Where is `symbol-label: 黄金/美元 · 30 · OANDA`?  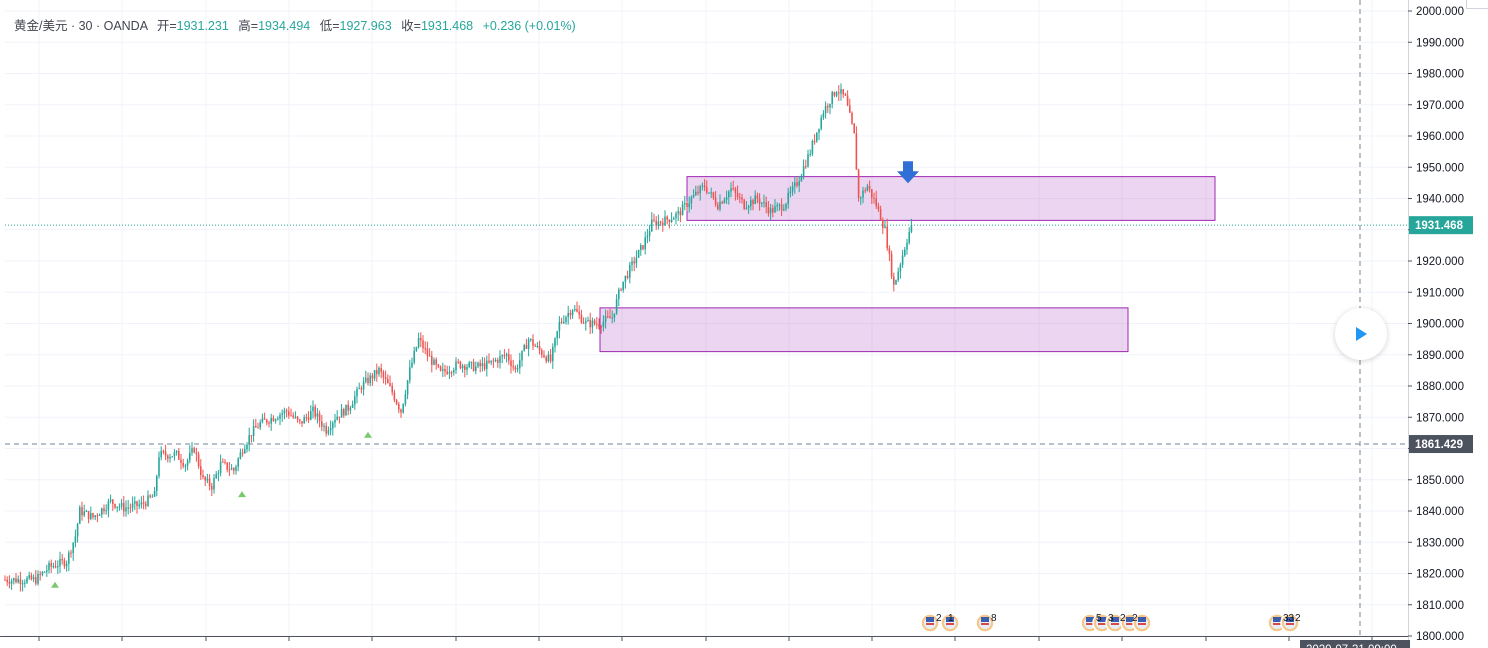
symbol-label: 黄金/美元 · 30 · OANDA is located at coordinates (81, 26).